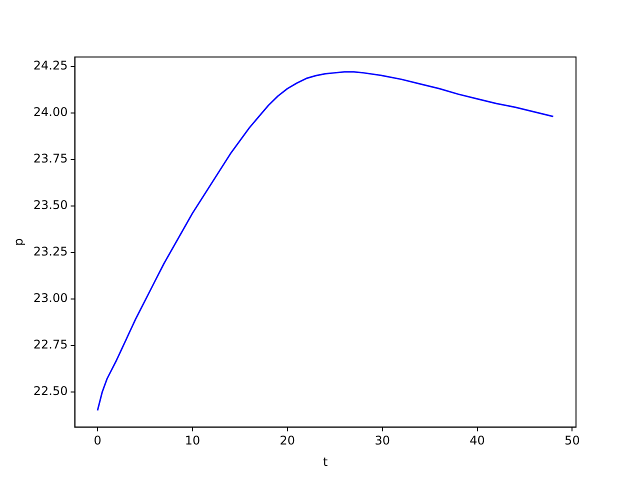  What do you see at coordinates (50, 344) in the screenshot?
I see `y-tick-label: 22.75` at bounding box center [50, 344].